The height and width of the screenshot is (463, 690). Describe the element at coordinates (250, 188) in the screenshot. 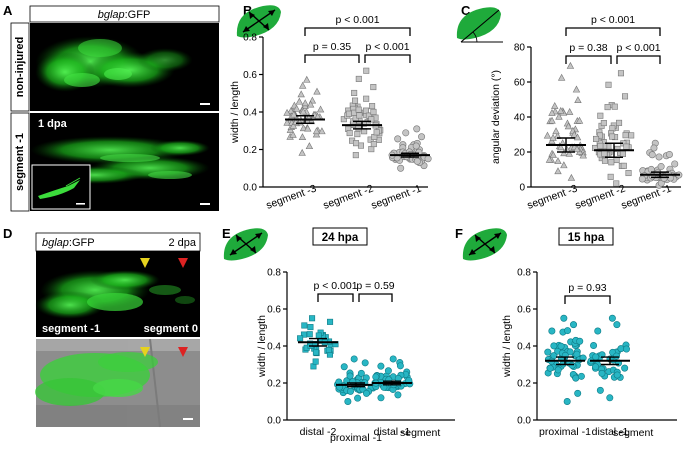

I see `y-tick-label: 0.0` at that location.